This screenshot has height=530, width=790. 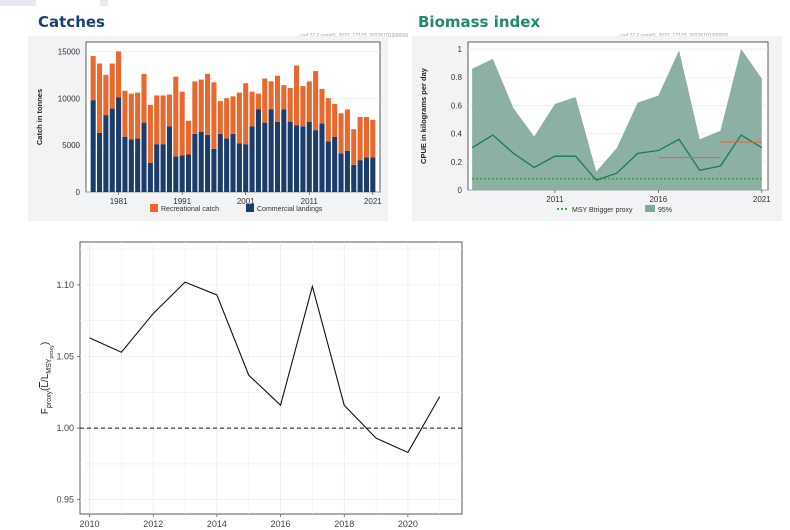 What do you see at coordinates (65, 500) in the screenshot?
I see `fproxy-y-tick-label: 0.95` at bounding box center [65, 500].